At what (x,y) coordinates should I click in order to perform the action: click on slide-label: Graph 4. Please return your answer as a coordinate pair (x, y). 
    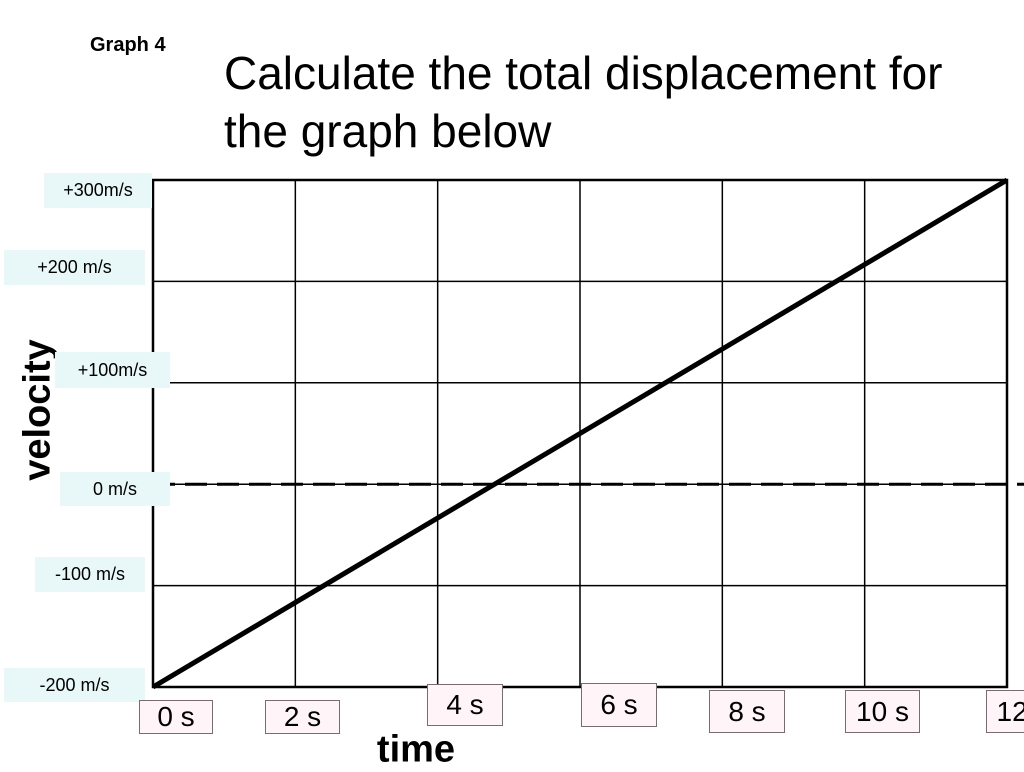
    Looking at the image, I should click on (128, 45).